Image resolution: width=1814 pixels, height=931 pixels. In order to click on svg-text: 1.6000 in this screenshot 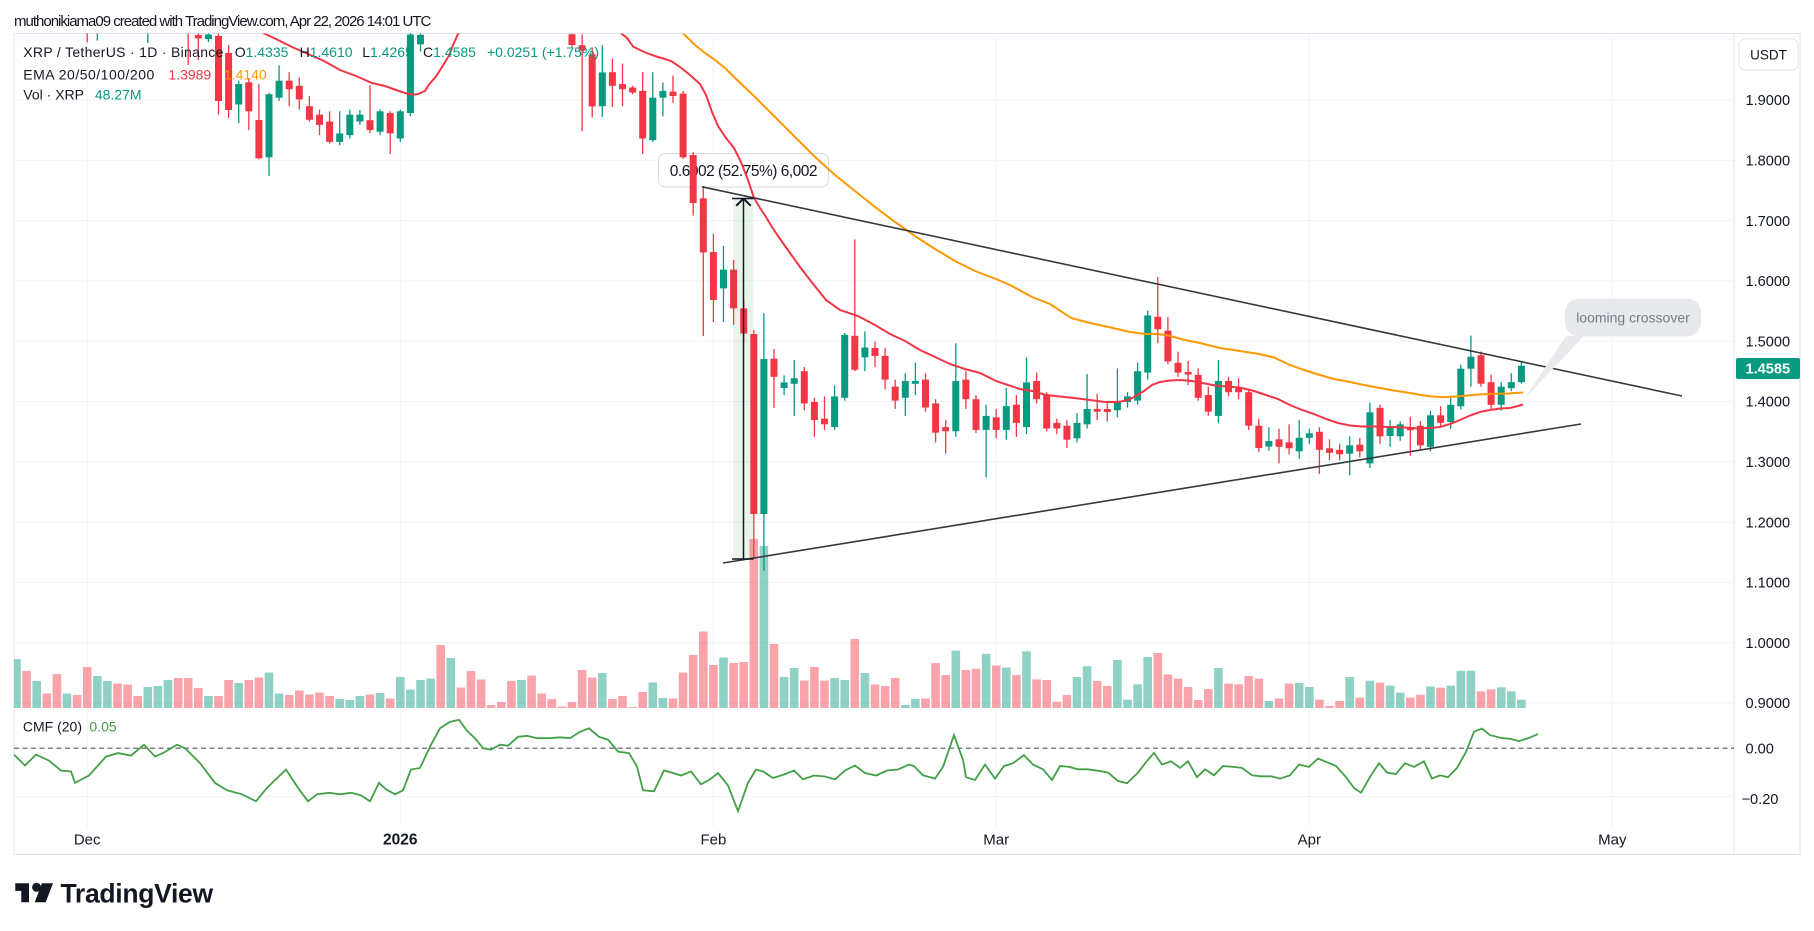, I will do `click(1768, 282)`.